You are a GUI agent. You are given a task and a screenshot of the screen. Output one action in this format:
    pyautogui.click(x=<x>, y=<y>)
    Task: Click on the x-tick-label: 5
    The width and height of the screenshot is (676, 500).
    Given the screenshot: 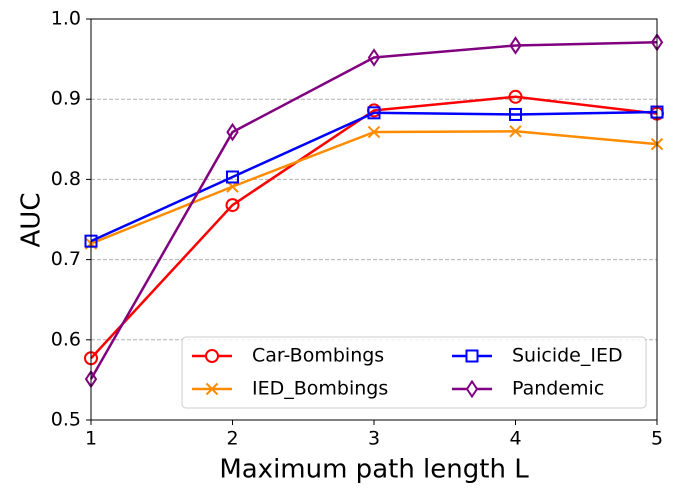 What is the action you would take?
    pyautogui.click(x=657, y=439)
    